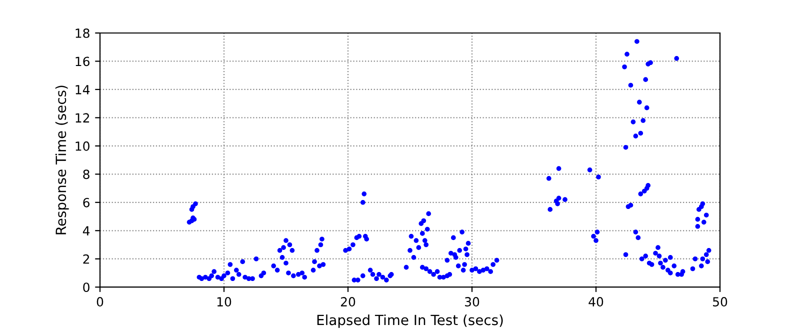 Image resolution: width=800 pixels, height=330 pixels. Describe the element at coordinates (86, 259) in the screenshot. I see `y-tick-label: 2` at that location.